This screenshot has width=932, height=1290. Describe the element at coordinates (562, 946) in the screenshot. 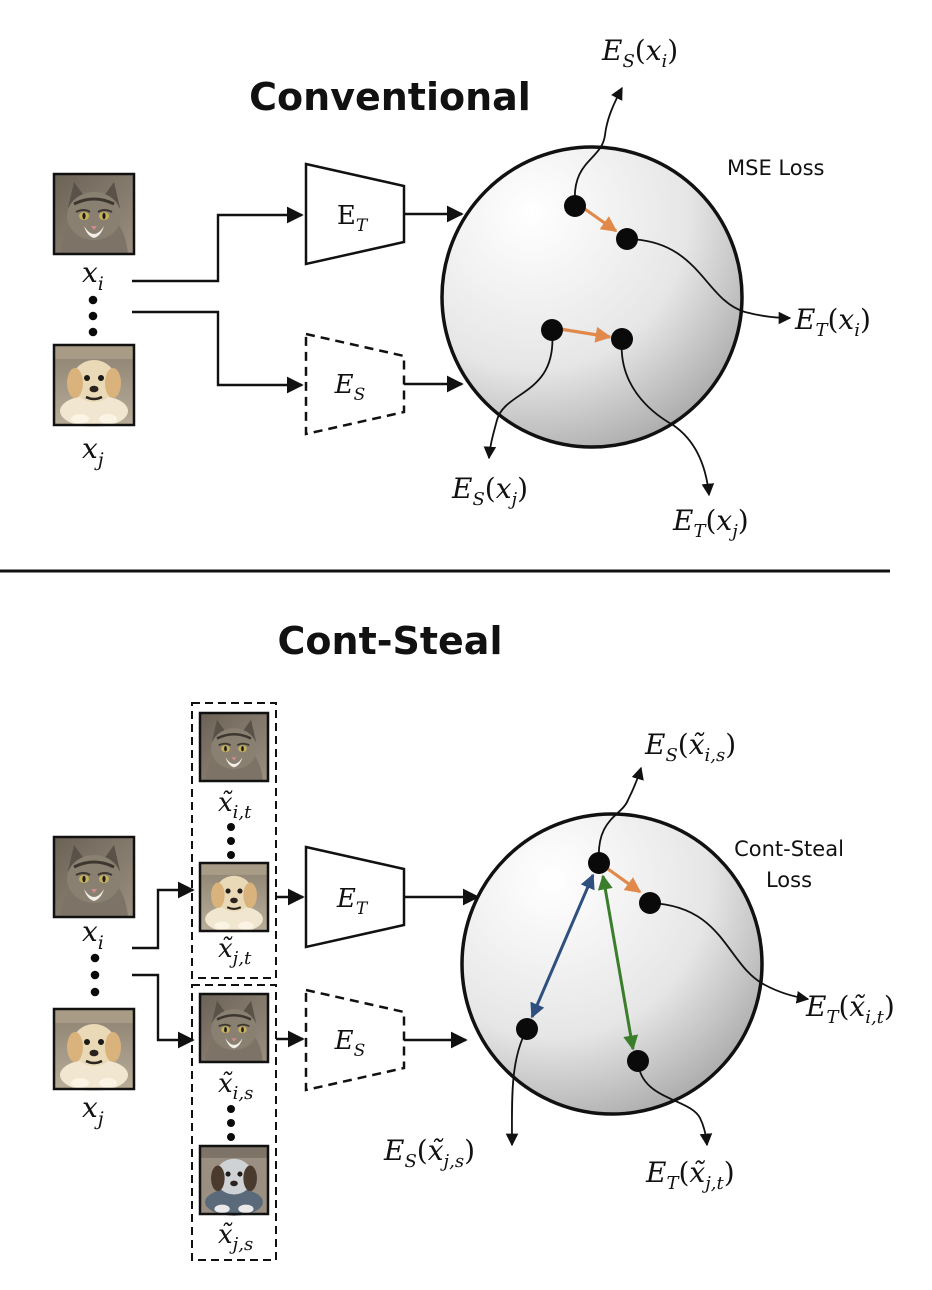

I see `contrast-arrow-student-negative` at that location.